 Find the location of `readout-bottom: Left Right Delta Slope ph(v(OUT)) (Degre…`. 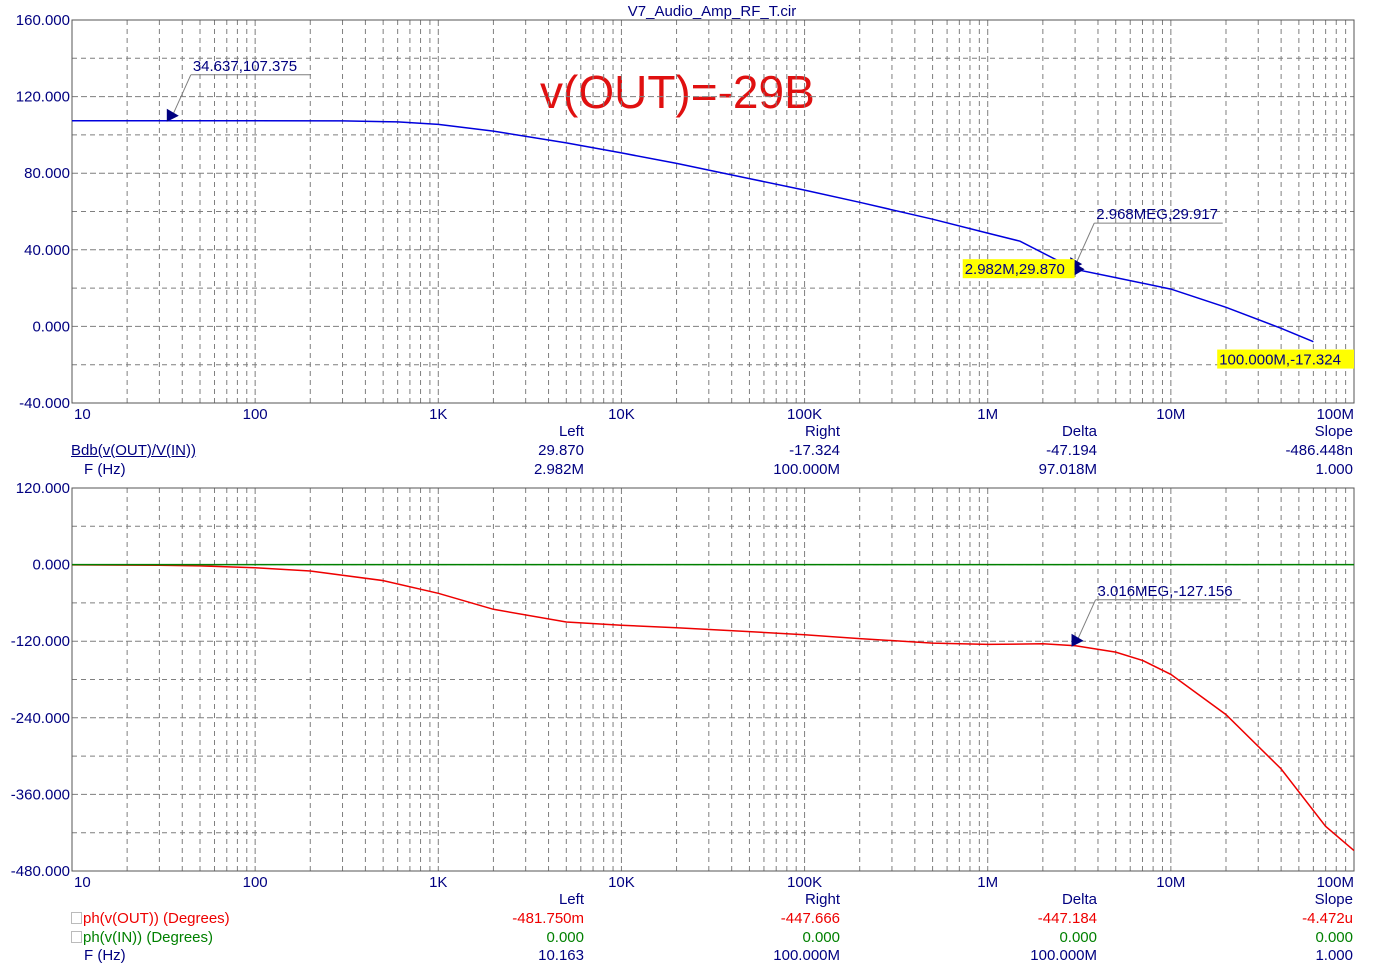

readout-bottom: Left Right Delta Slope ph(v(OUT)) (Degre… is located at coordinates (694, 930).